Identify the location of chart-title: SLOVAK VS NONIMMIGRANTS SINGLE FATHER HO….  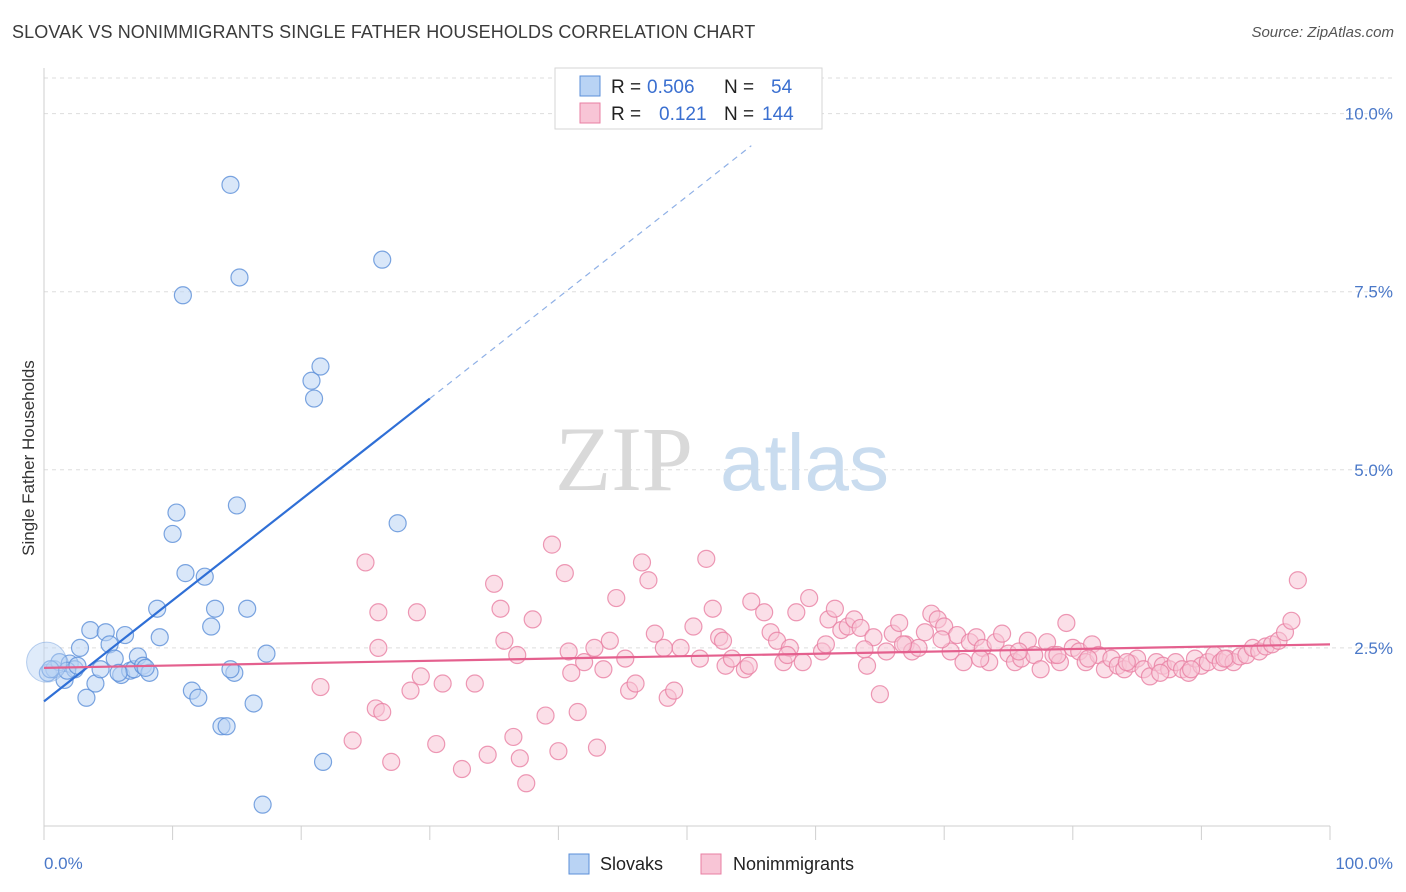
(384, 32).